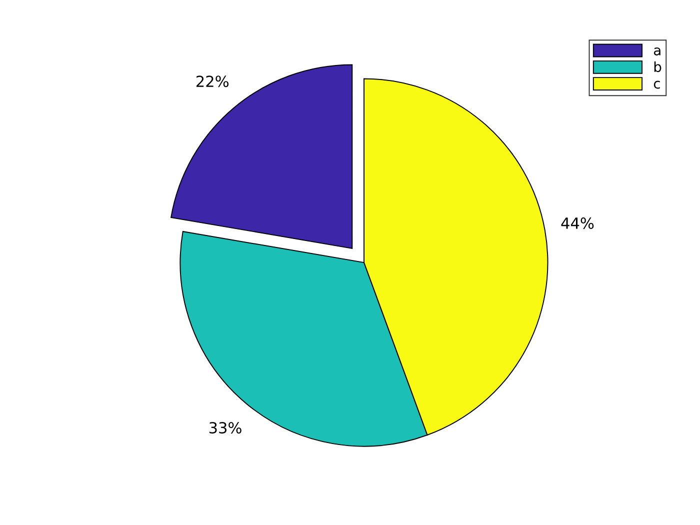 The height and width of the screenshot is (525, 700). I want to click on data-label: 33%, so click(225, 428).